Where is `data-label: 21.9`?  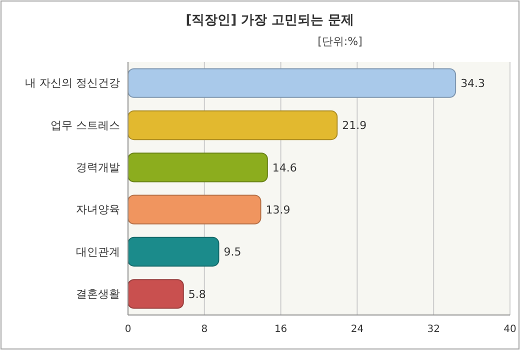 data-label: 21.9 is located at coordinates (354, 125).